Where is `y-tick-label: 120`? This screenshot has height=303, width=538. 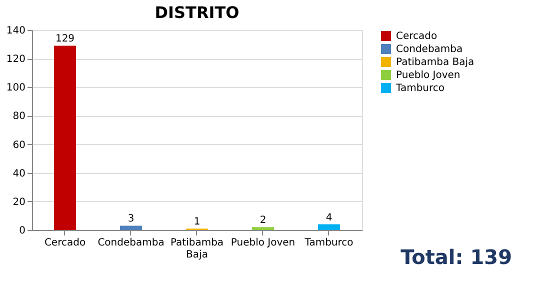
y-tick-label: 120 is located at coordinates (16, 60).